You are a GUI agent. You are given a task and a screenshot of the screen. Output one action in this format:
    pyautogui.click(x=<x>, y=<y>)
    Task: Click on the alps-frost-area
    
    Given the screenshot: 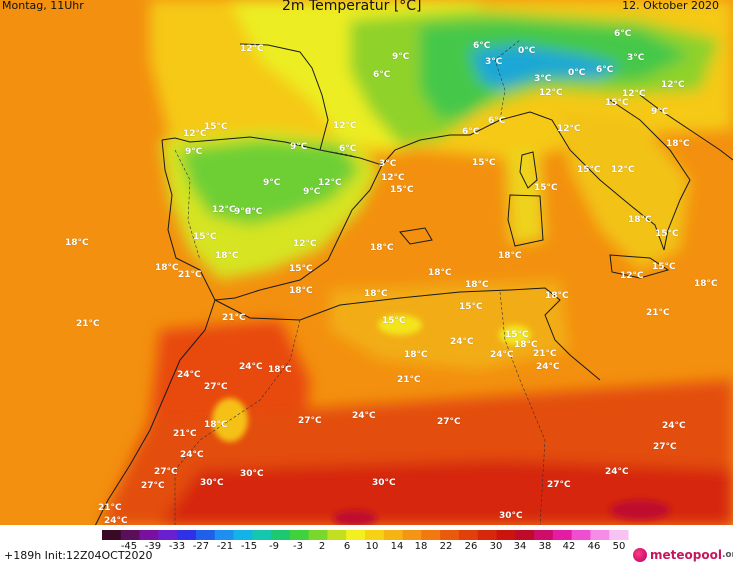 What is the action you would take?
    pyautogui.click(x=545, y=67)
    